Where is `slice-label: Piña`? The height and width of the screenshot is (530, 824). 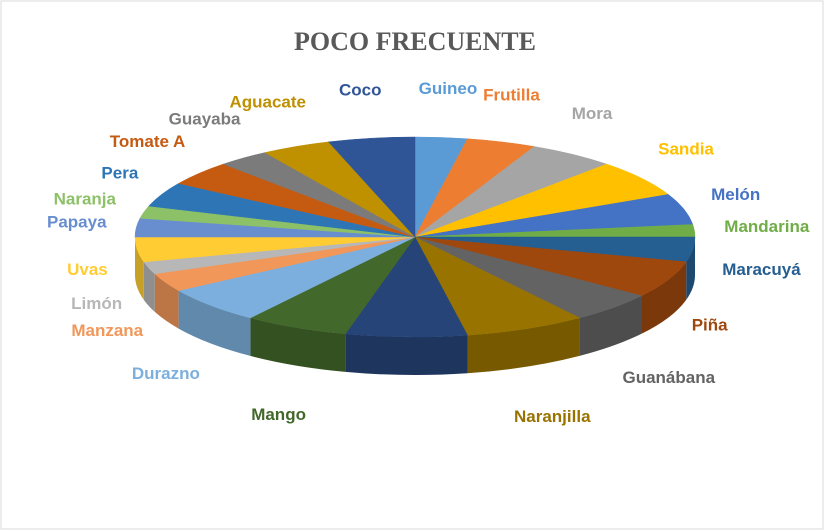
slice-label: Piña is located at coordinates (710, 325).